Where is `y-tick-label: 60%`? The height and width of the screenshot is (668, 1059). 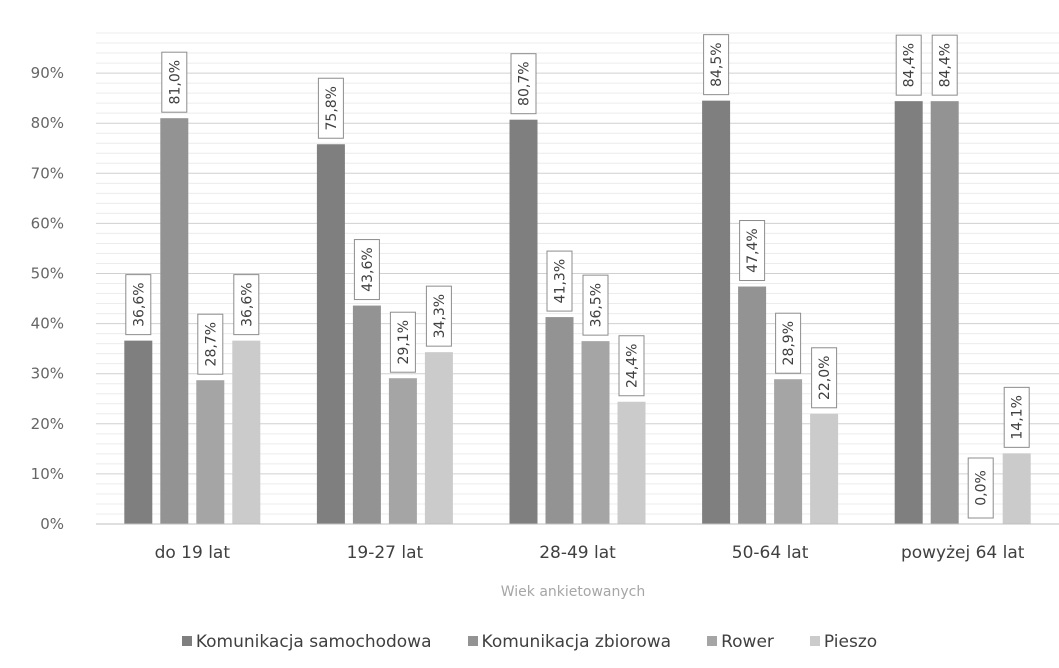
y-tick-label: 60% is located at coordinates (47, 223).